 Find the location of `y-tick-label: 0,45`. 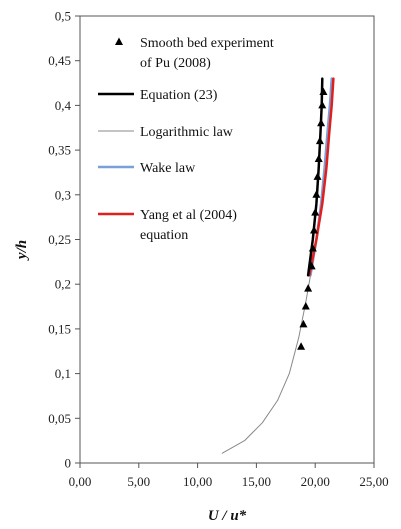

y-tick-label: 0,45 is located at coordinates (59, 60).